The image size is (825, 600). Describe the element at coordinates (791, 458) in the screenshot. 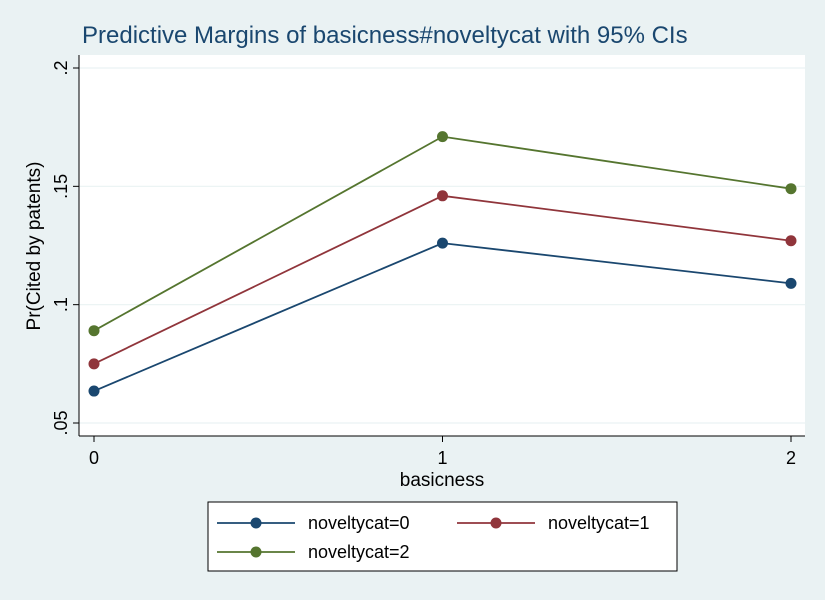

I see `x-tick-label: 2` at that location.